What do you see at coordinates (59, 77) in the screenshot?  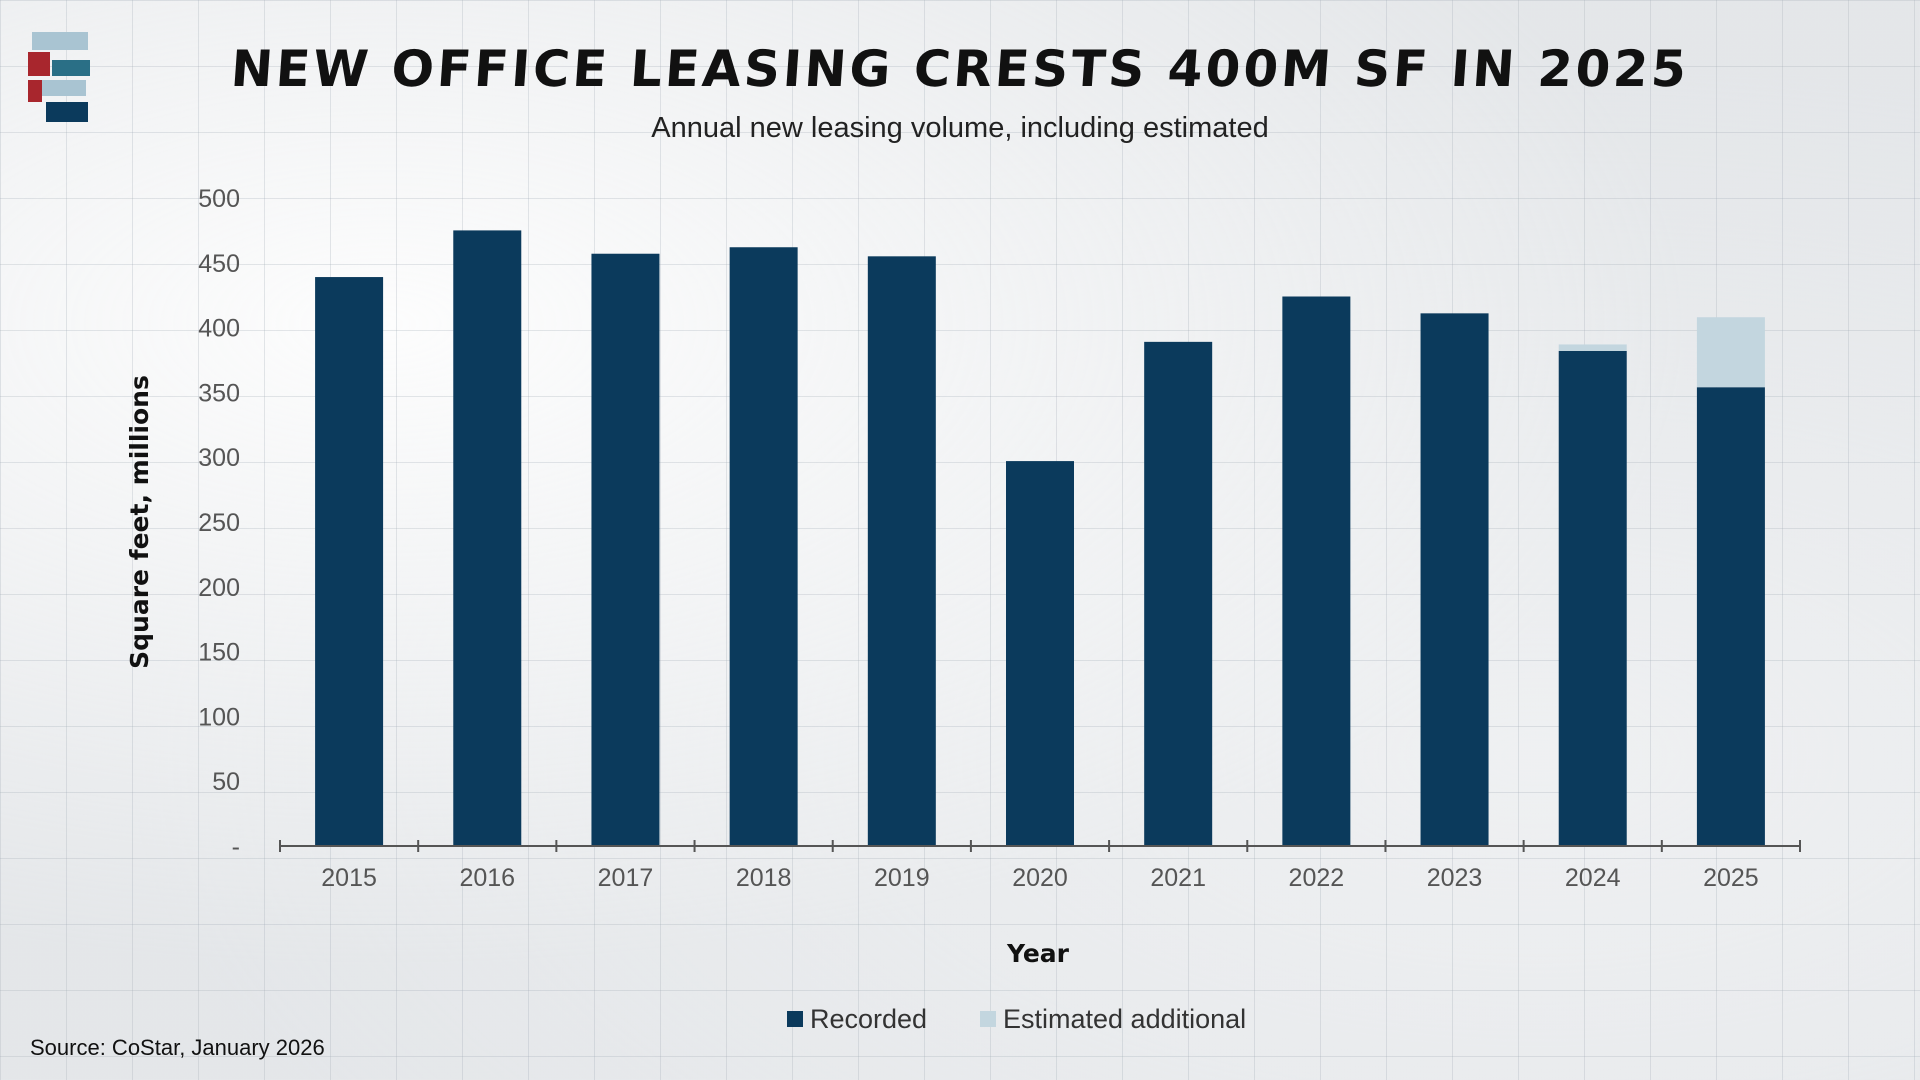 I see `brand-logo` at bounding box center [59, 77].